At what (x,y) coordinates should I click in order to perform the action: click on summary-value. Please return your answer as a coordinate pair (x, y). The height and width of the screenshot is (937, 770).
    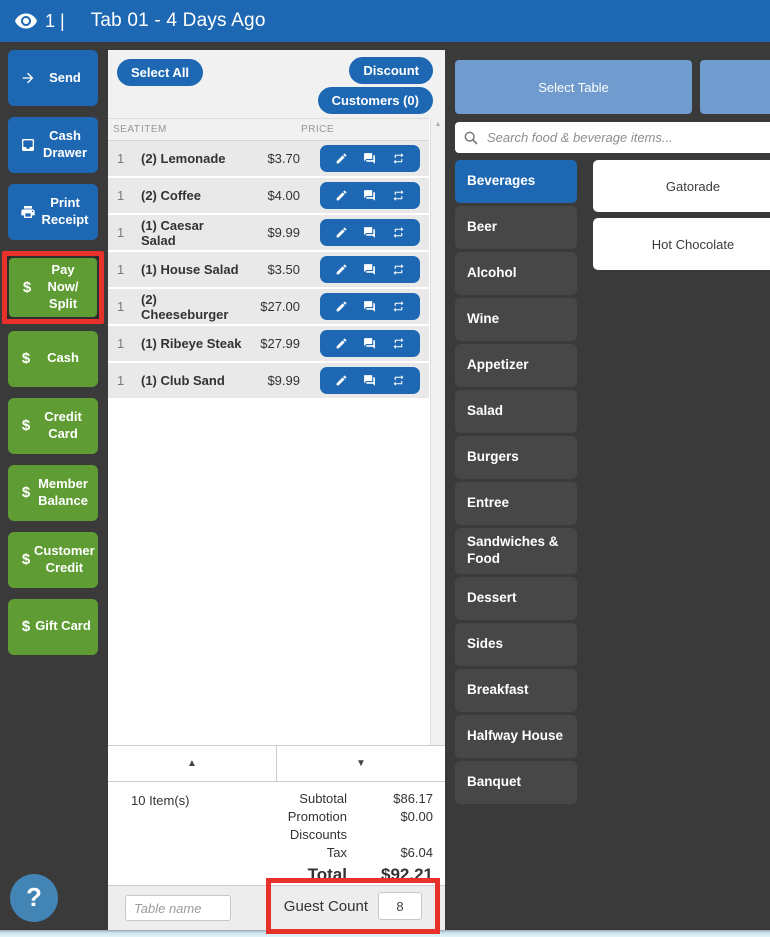
    Looking at the image, I should click on (390, 835).